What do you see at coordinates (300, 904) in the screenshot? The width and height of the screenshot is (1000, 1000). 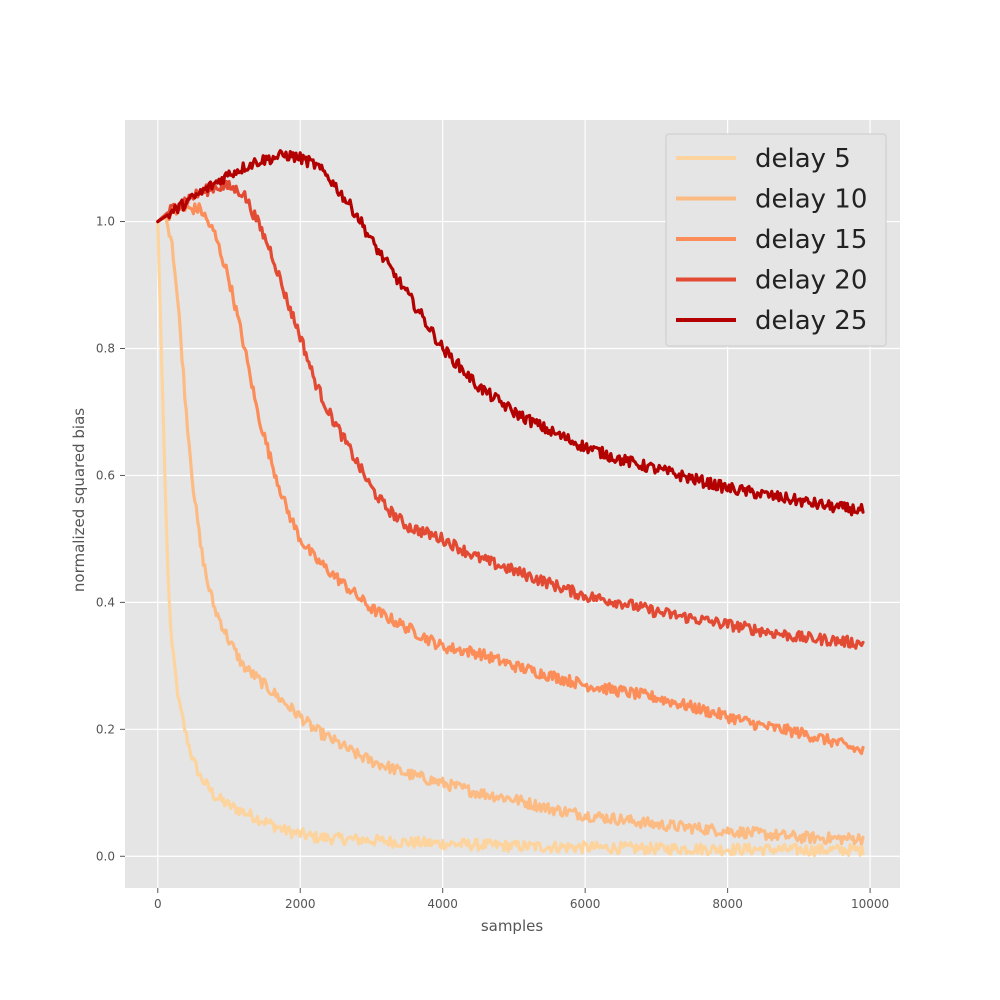 I see `x-tick-label: 2000` at bounding box center [300, 904].